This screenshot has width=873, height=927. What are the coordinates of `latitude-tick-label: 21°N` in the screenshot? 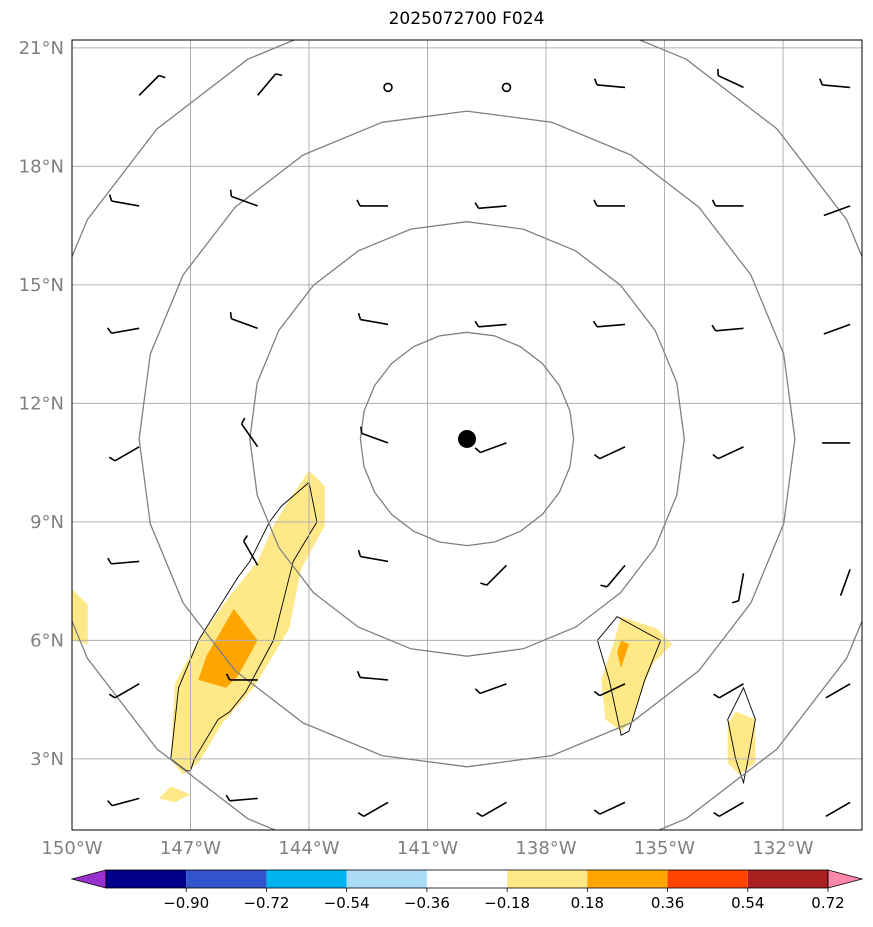 It's located at (41, 48).